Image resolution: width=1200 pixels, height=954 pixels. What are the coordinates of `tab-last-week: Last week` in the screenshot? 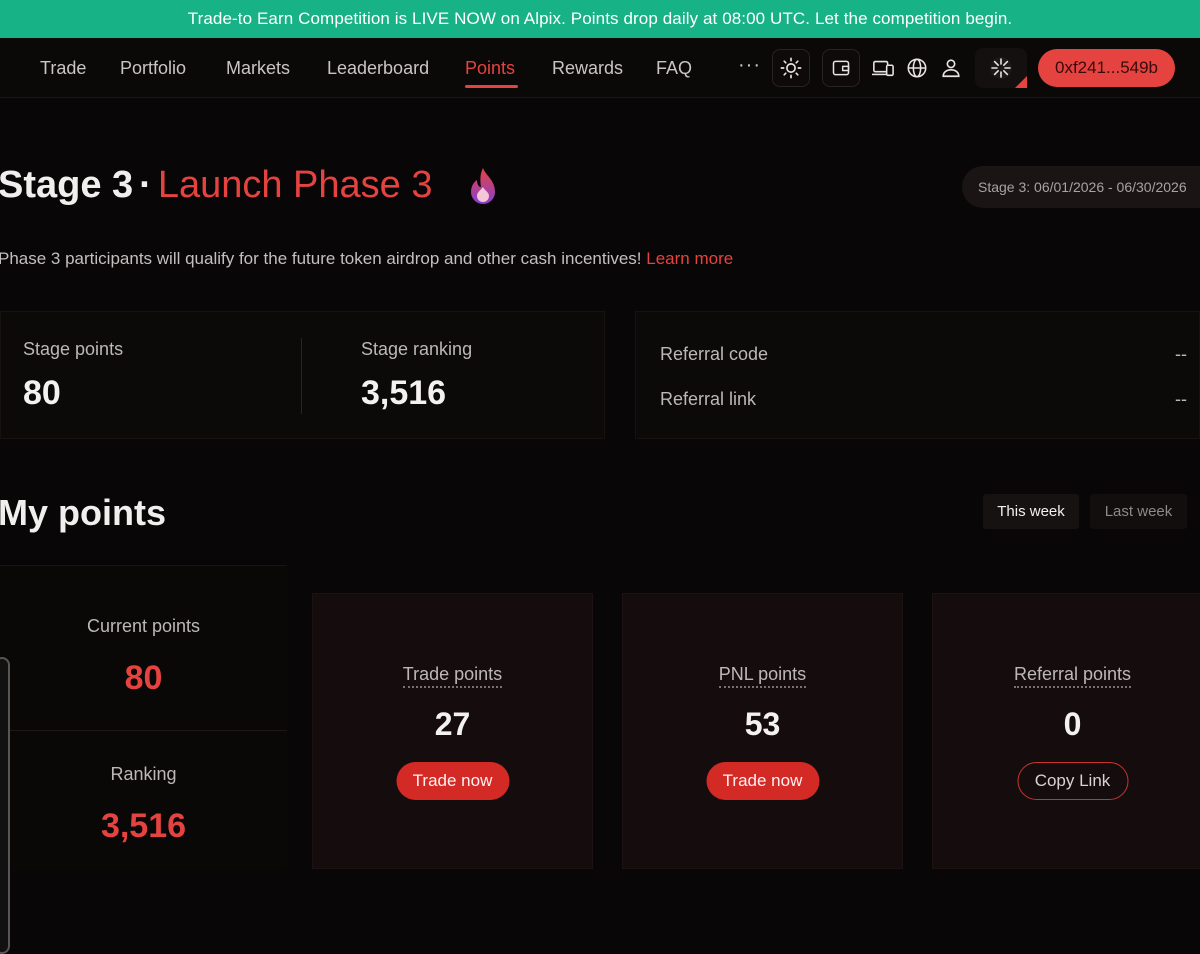 It's located at (1138, 511).